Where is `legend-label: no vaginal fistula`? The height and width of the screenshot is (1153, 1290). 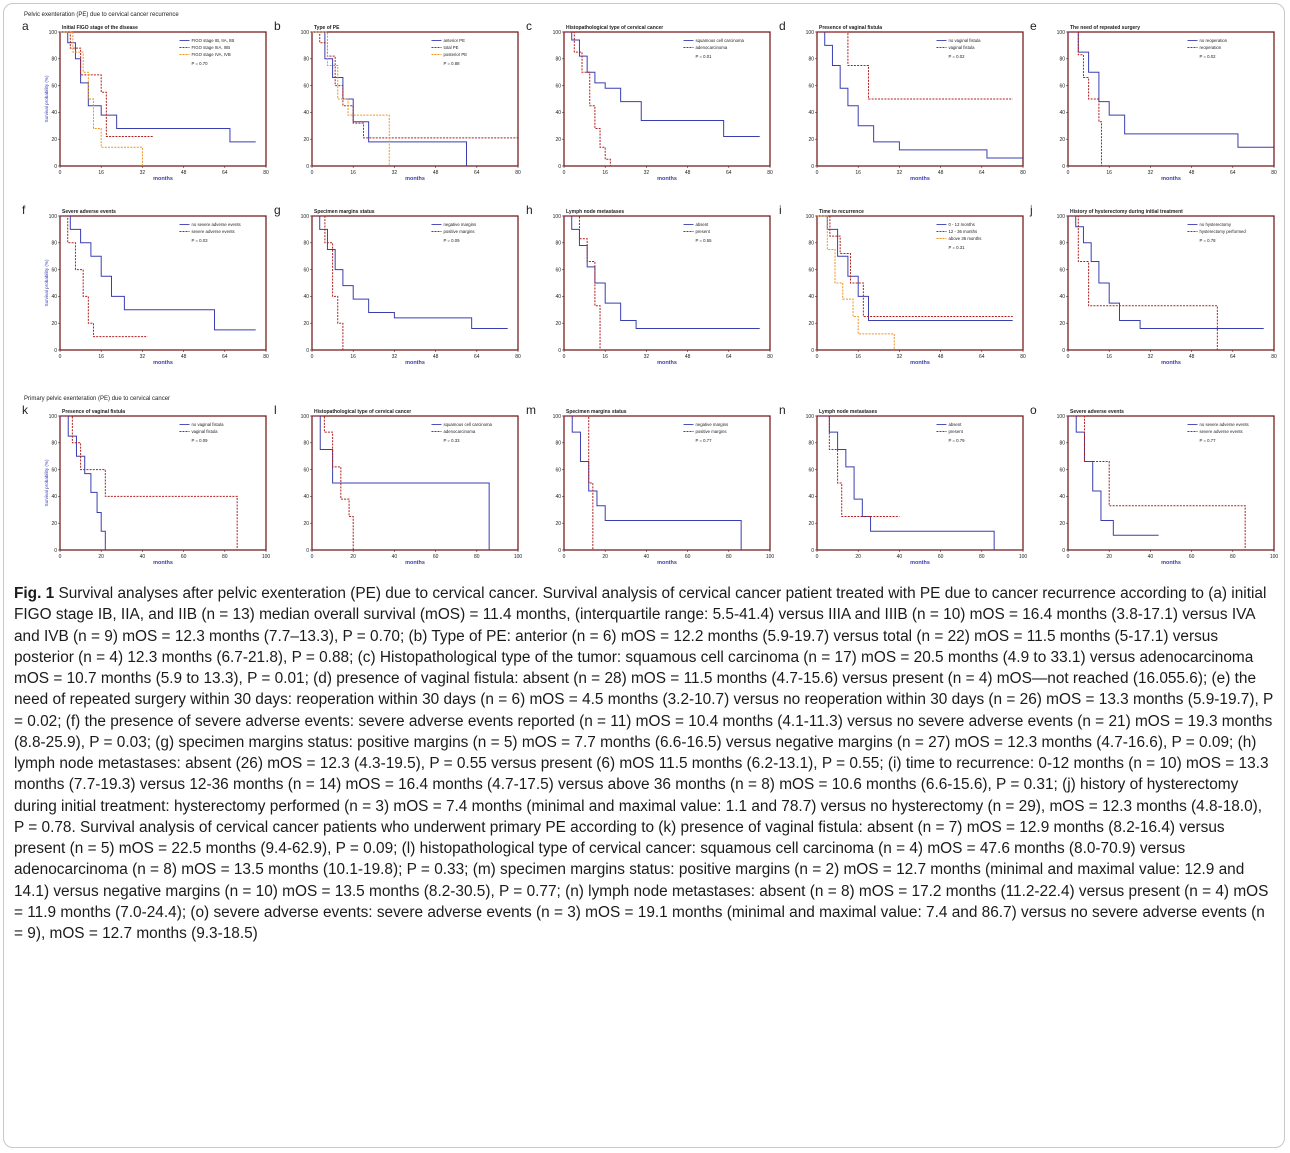 legend-label: no vaginal fistula is located at coordinates (964, 40).